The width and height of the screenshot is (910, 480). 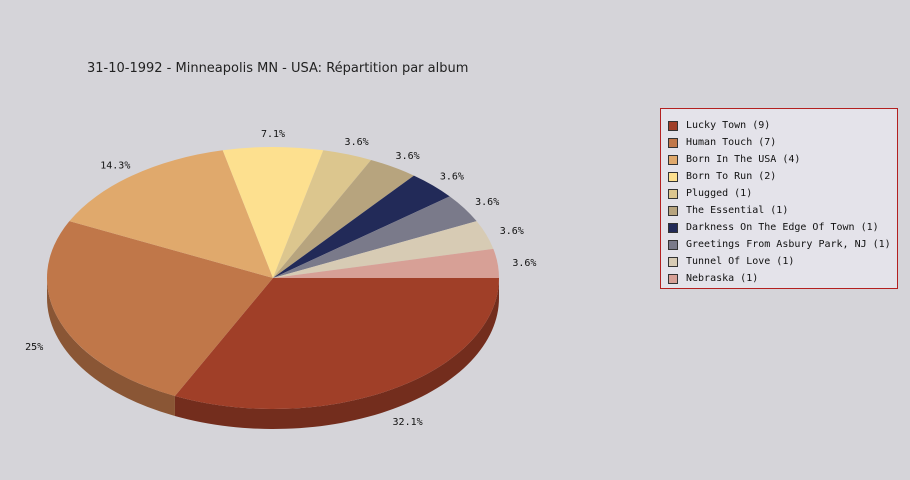 I want to click on legend-item-9: Nebraska (1), so click(x=782, y=278).